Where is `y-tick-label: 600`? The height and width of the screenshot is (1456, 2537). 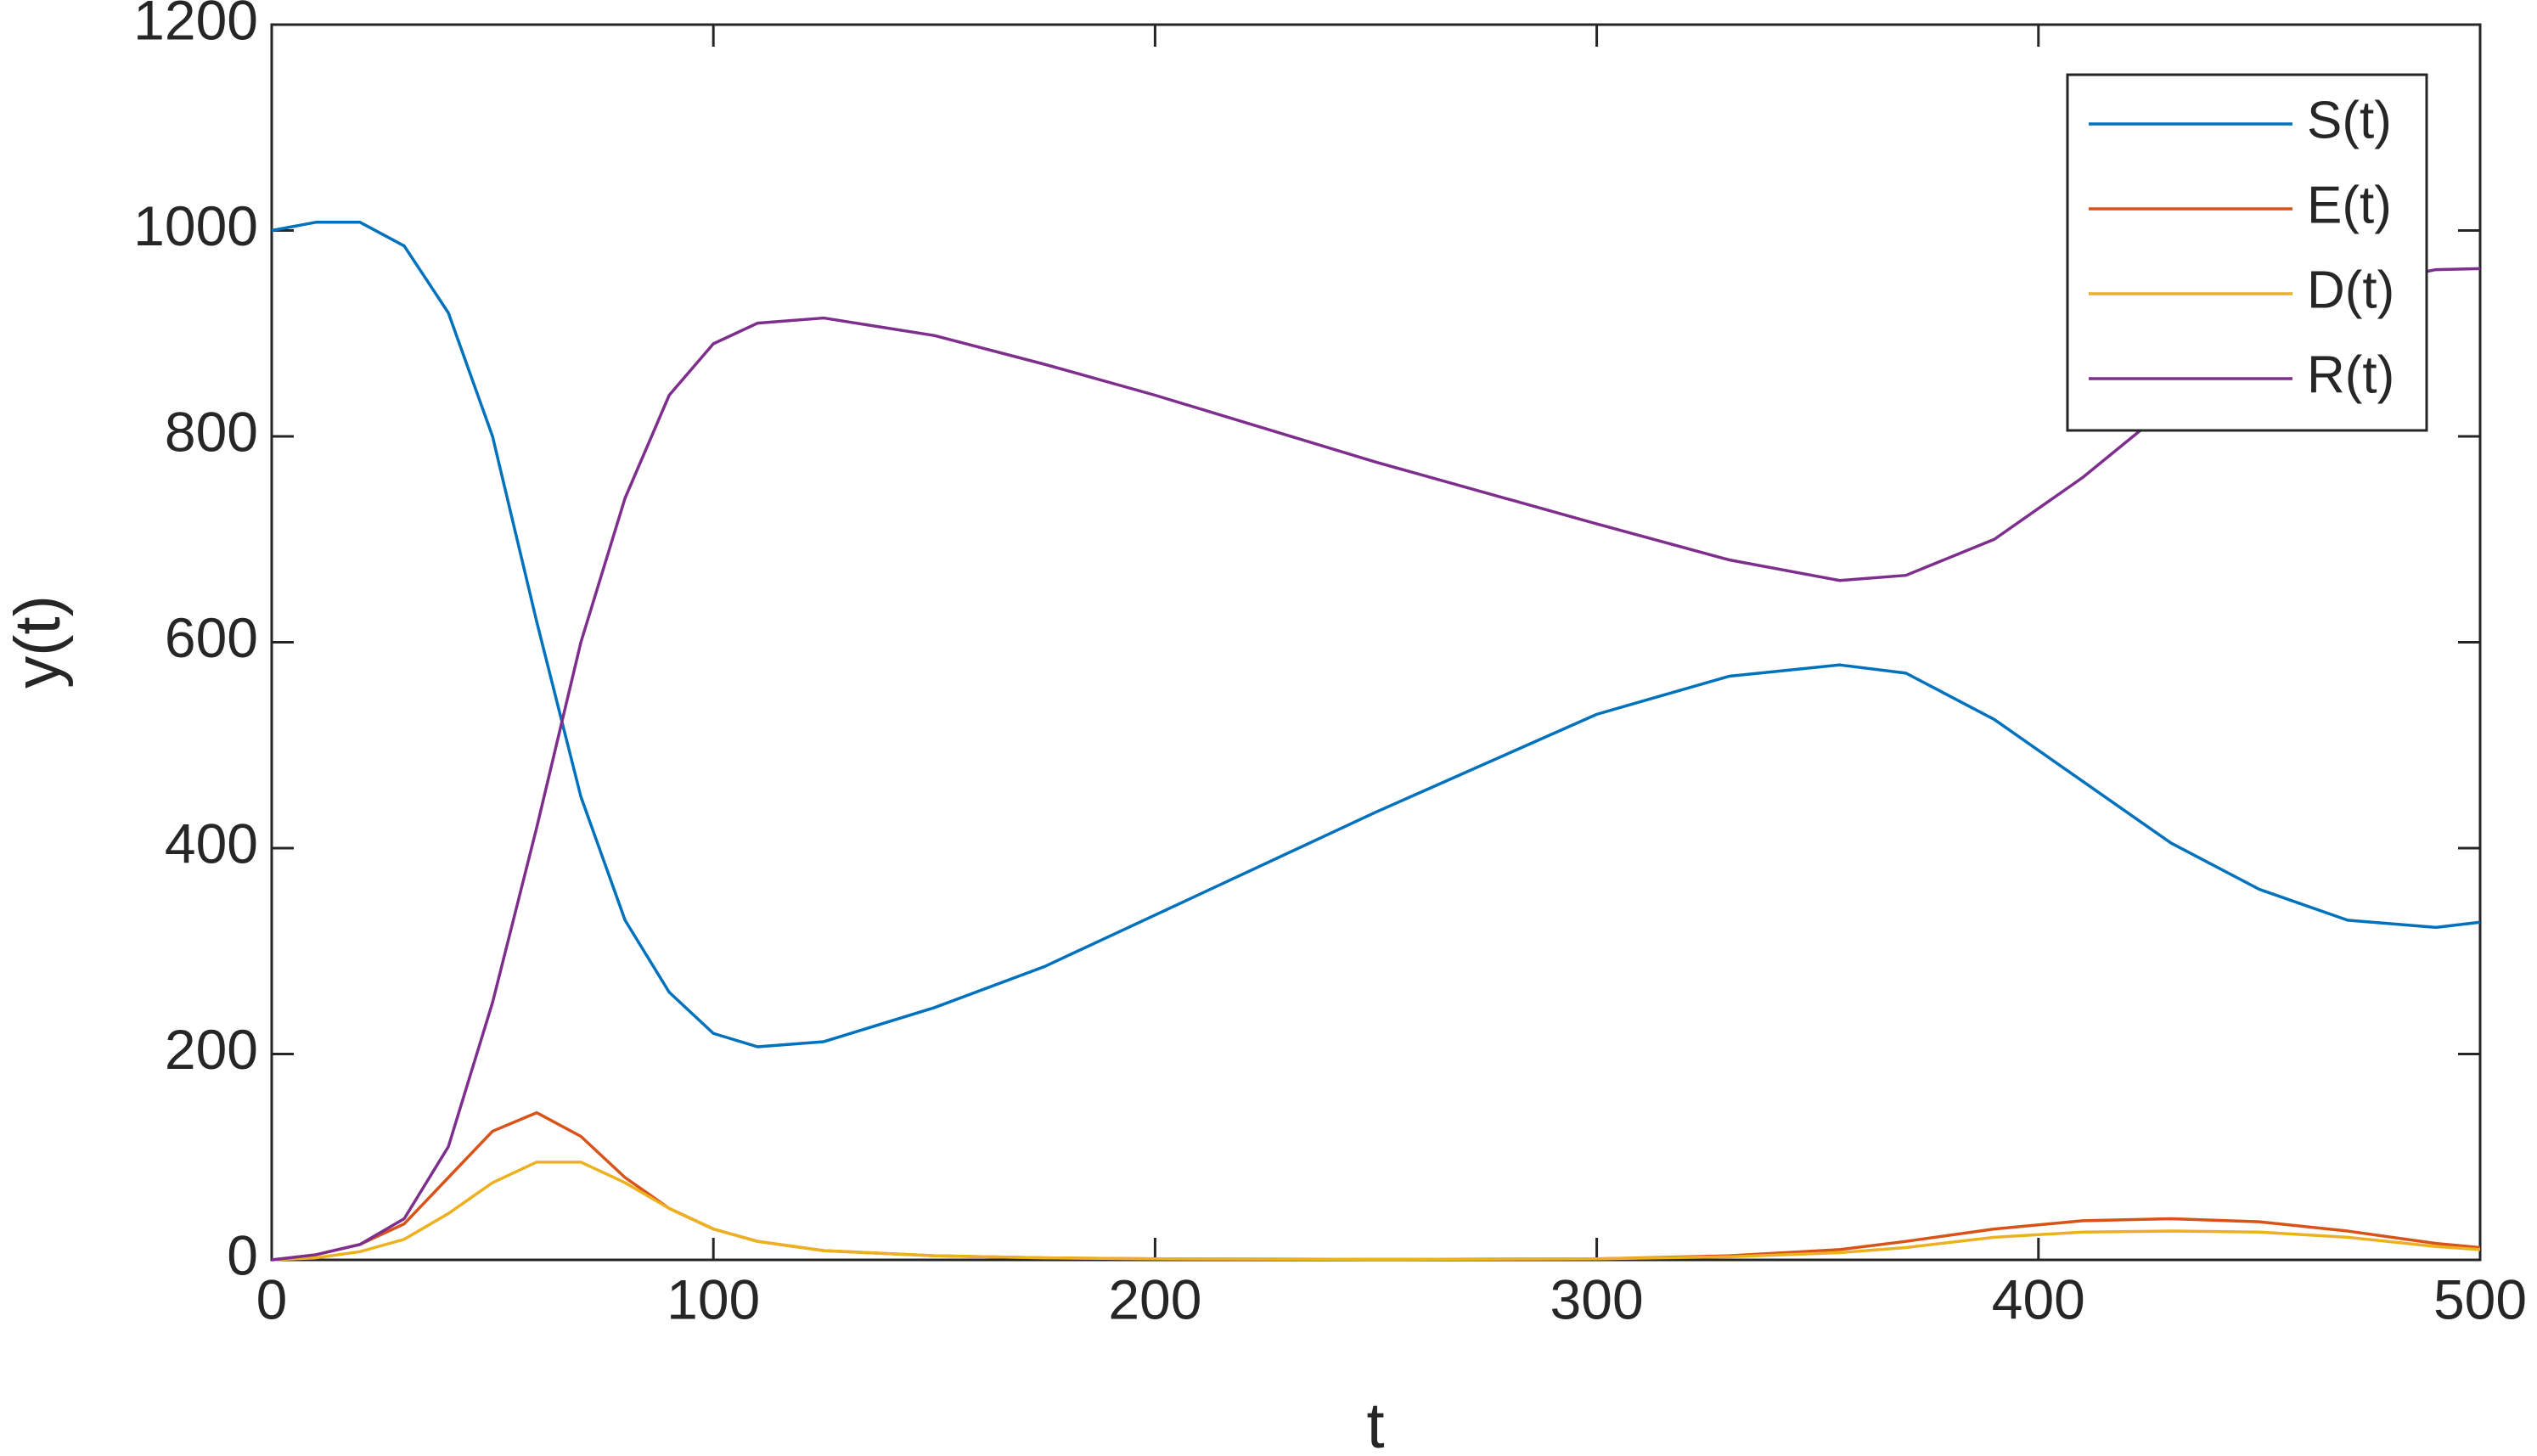 y-tick-label: 600 is located at coordinates (211, 637).